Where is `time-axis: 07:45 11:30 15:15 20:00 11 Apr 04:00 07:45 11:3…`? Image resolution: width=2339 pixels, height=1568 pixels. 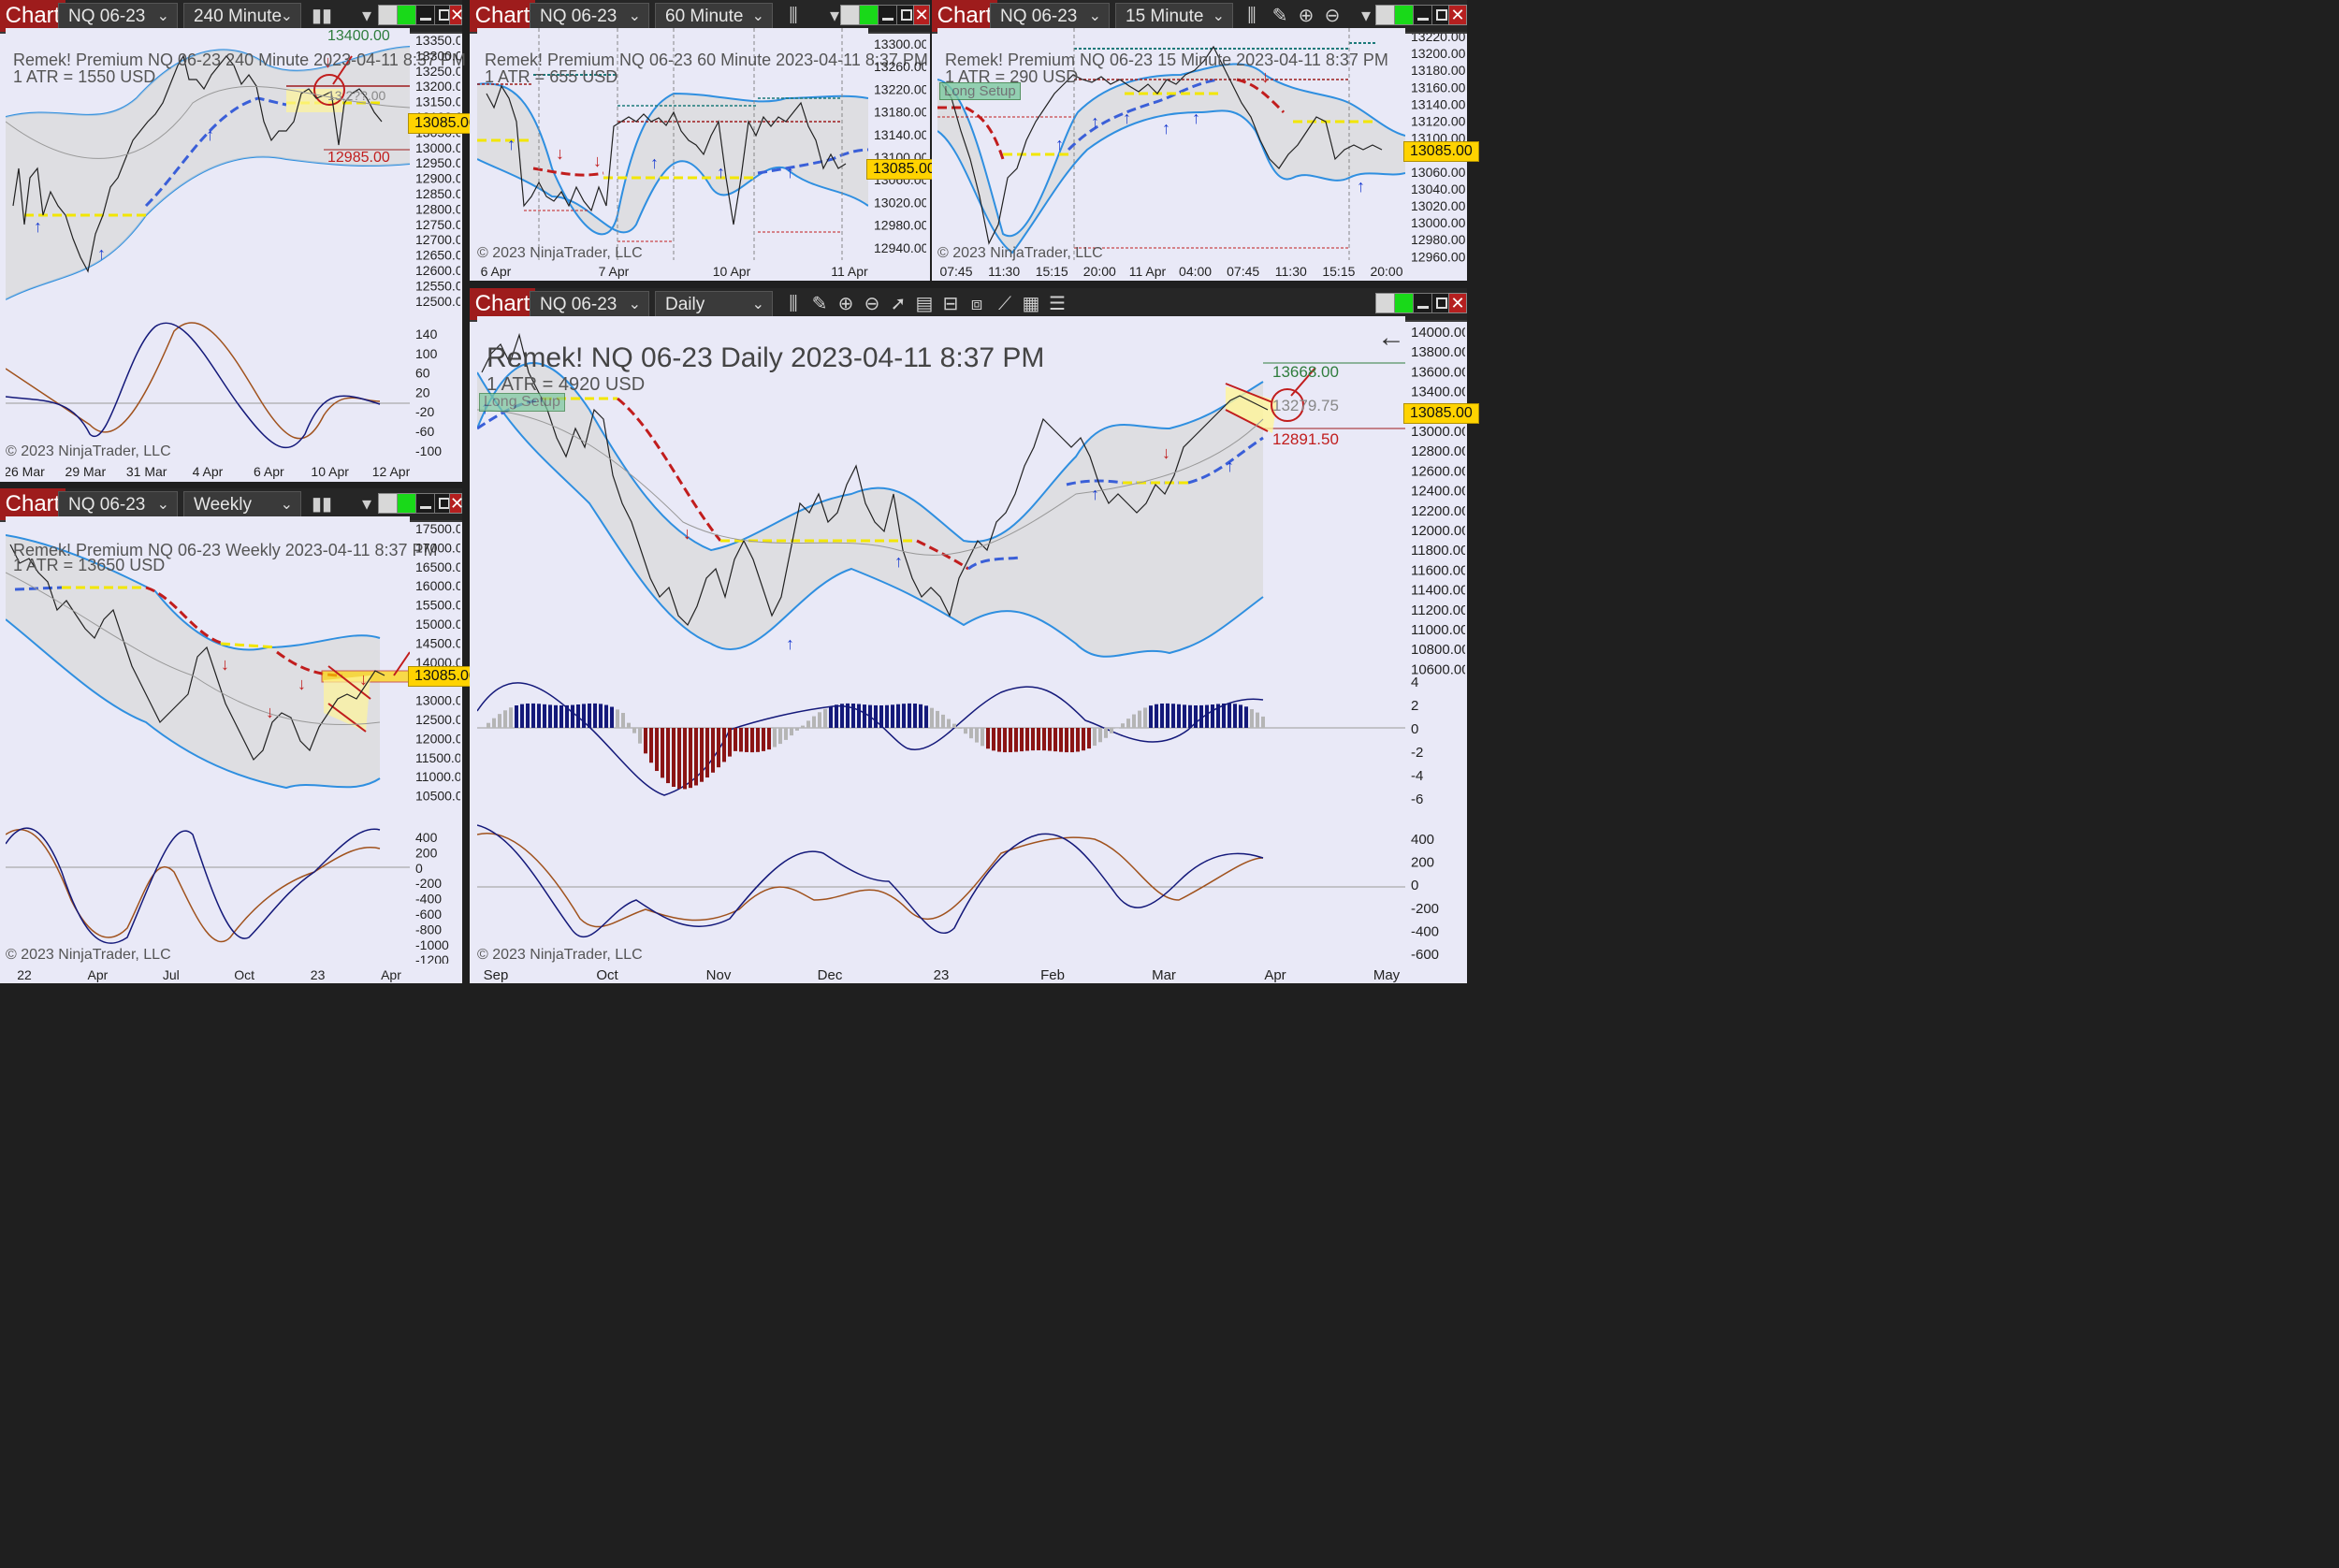
time-axis: 07:45 11:30 15:15 20:00 11 Apr 04:00 07:45 11:3… is located at coordinates (1171, 271).